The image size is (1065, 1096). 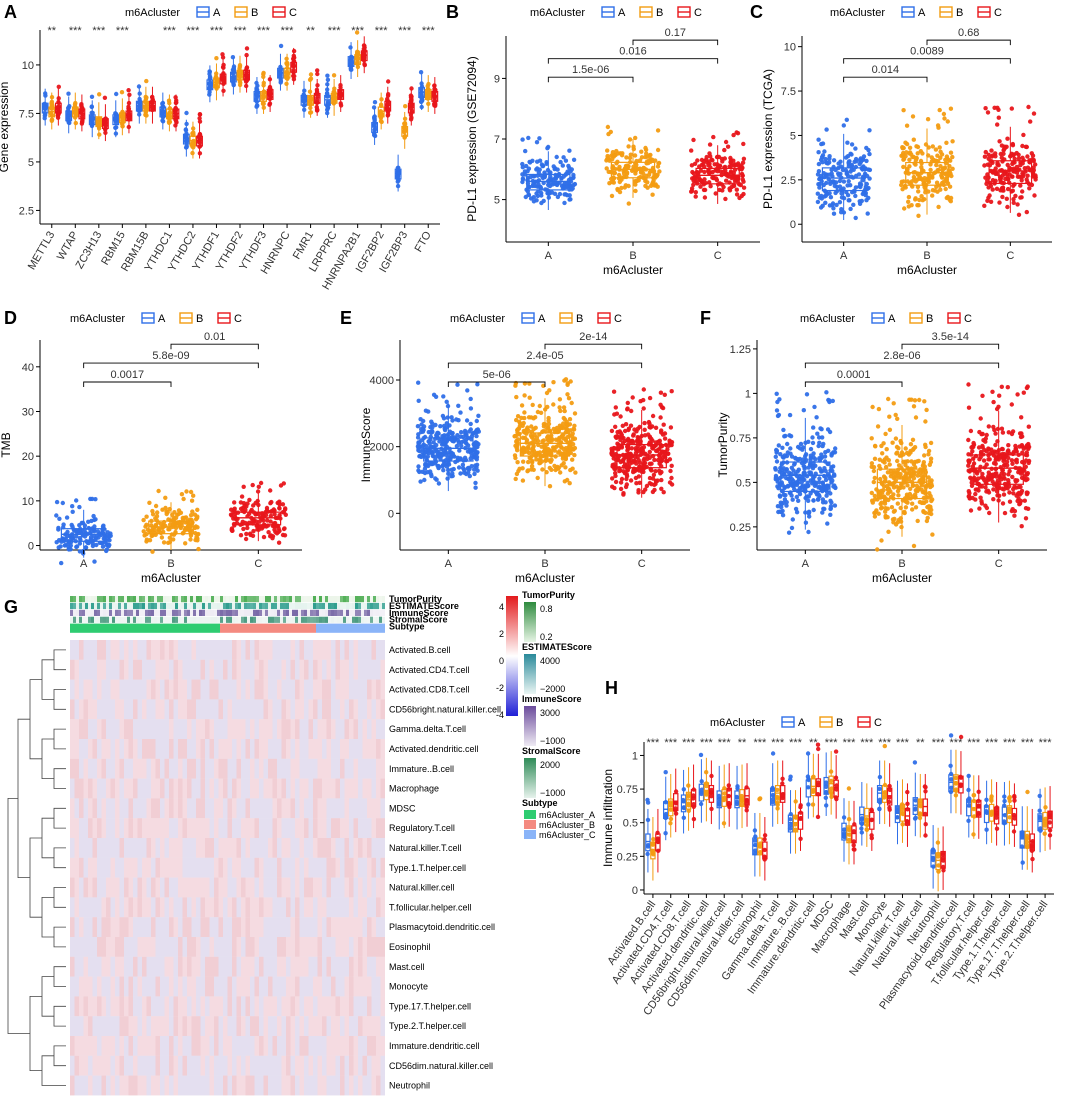 What do you see at coordinates (788, 181) in the screenshot?
I see `y-tick-label: 2.5` at bounding box center [788, 181].